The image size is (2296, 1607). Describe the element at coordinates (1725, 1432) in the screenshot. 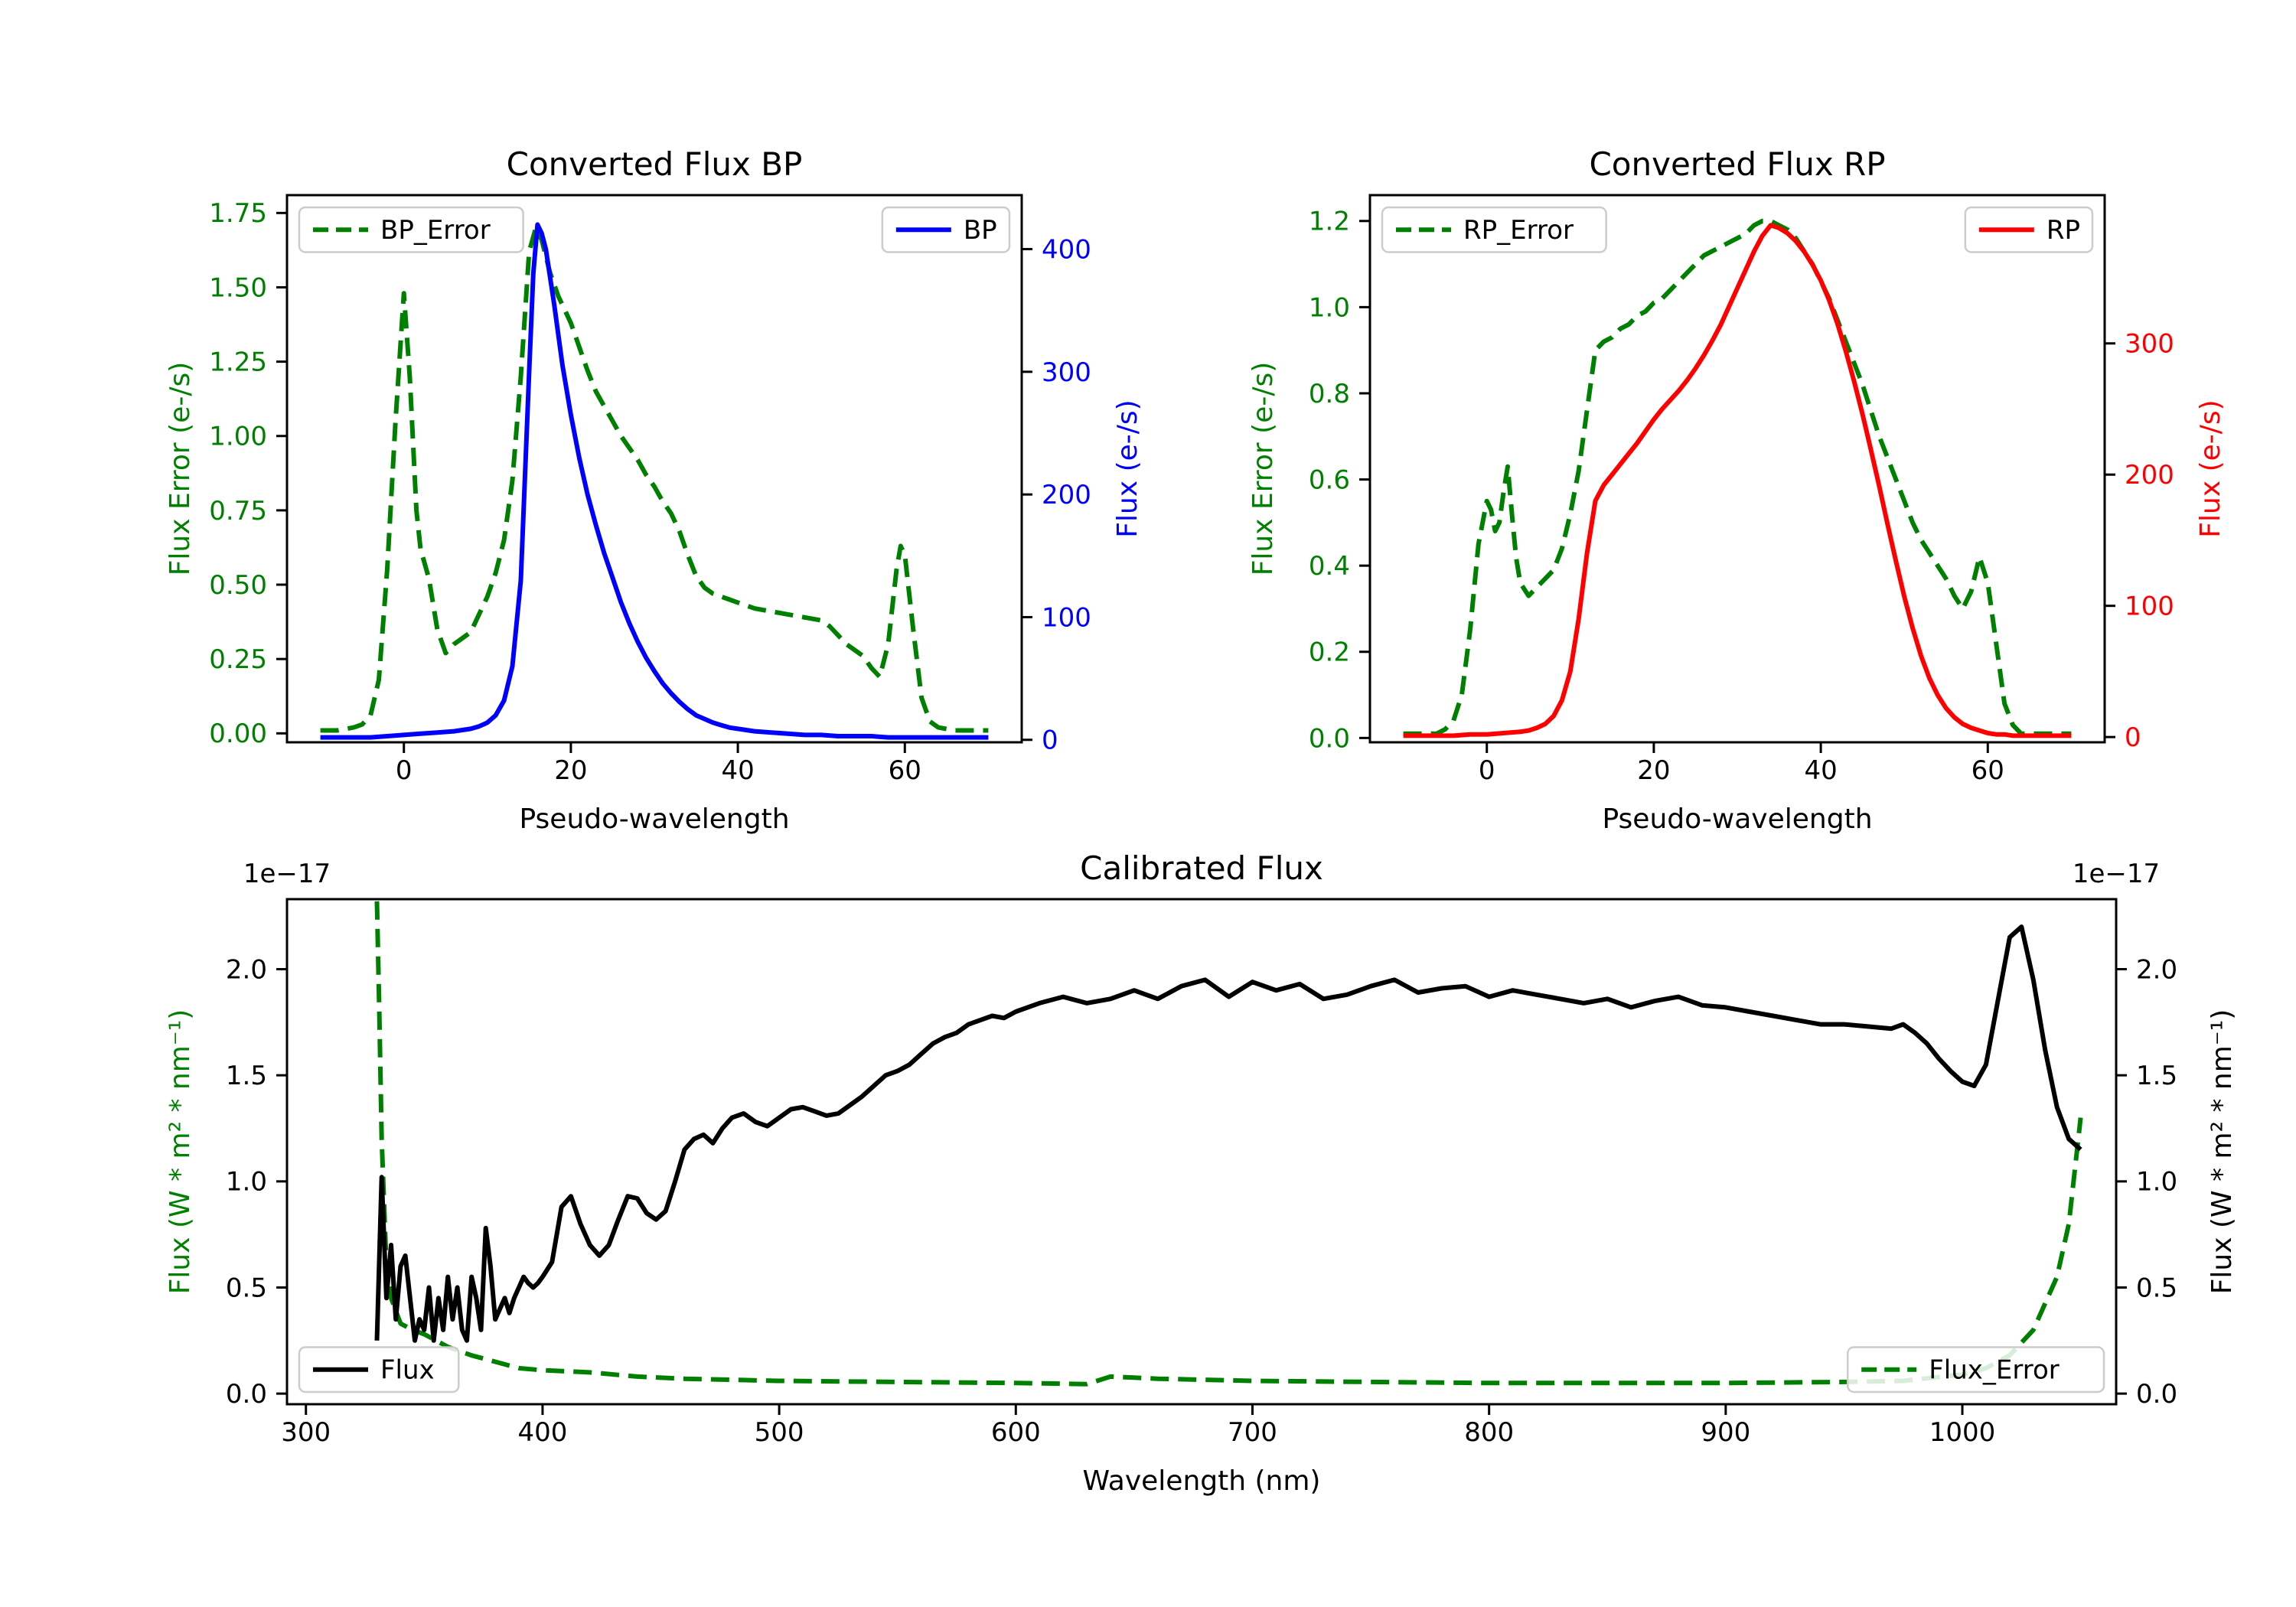

I see `x-tick-label: 900` at that location.